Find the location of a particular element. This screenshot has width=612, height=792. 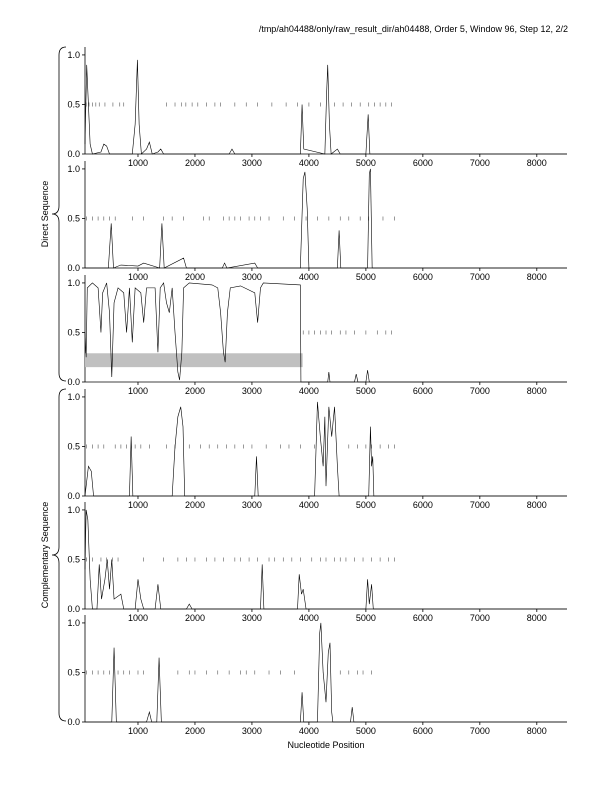

group-label: Direct Sequence is located at coordinates (45, 214).